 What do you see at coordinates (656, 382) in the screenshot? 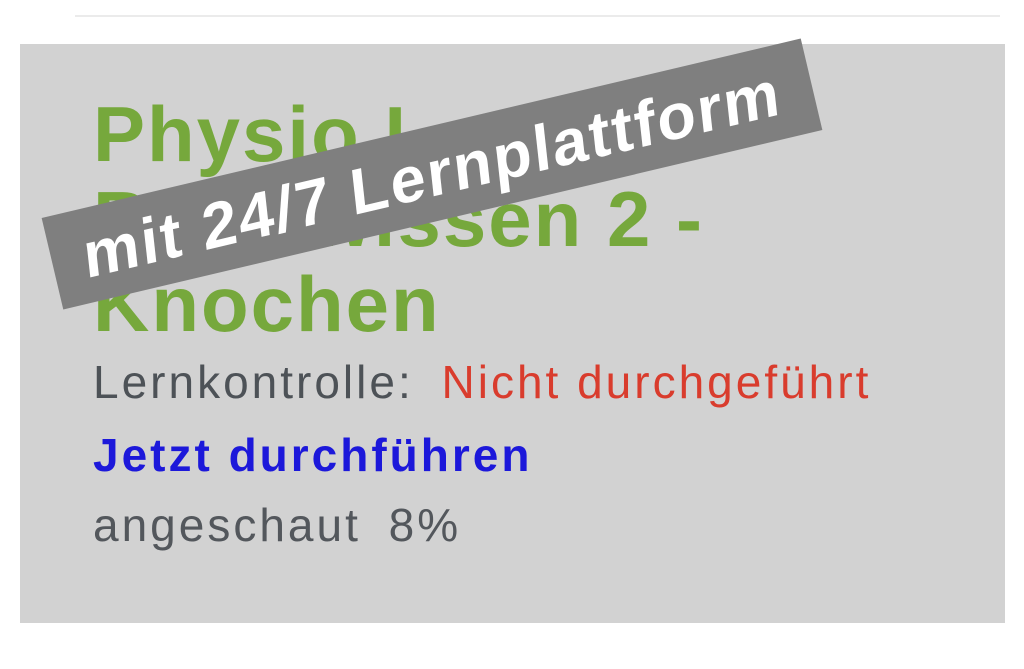
I see `lernkontrolle-status: Nicht durchgeführt` at bounding box center [656, 382].